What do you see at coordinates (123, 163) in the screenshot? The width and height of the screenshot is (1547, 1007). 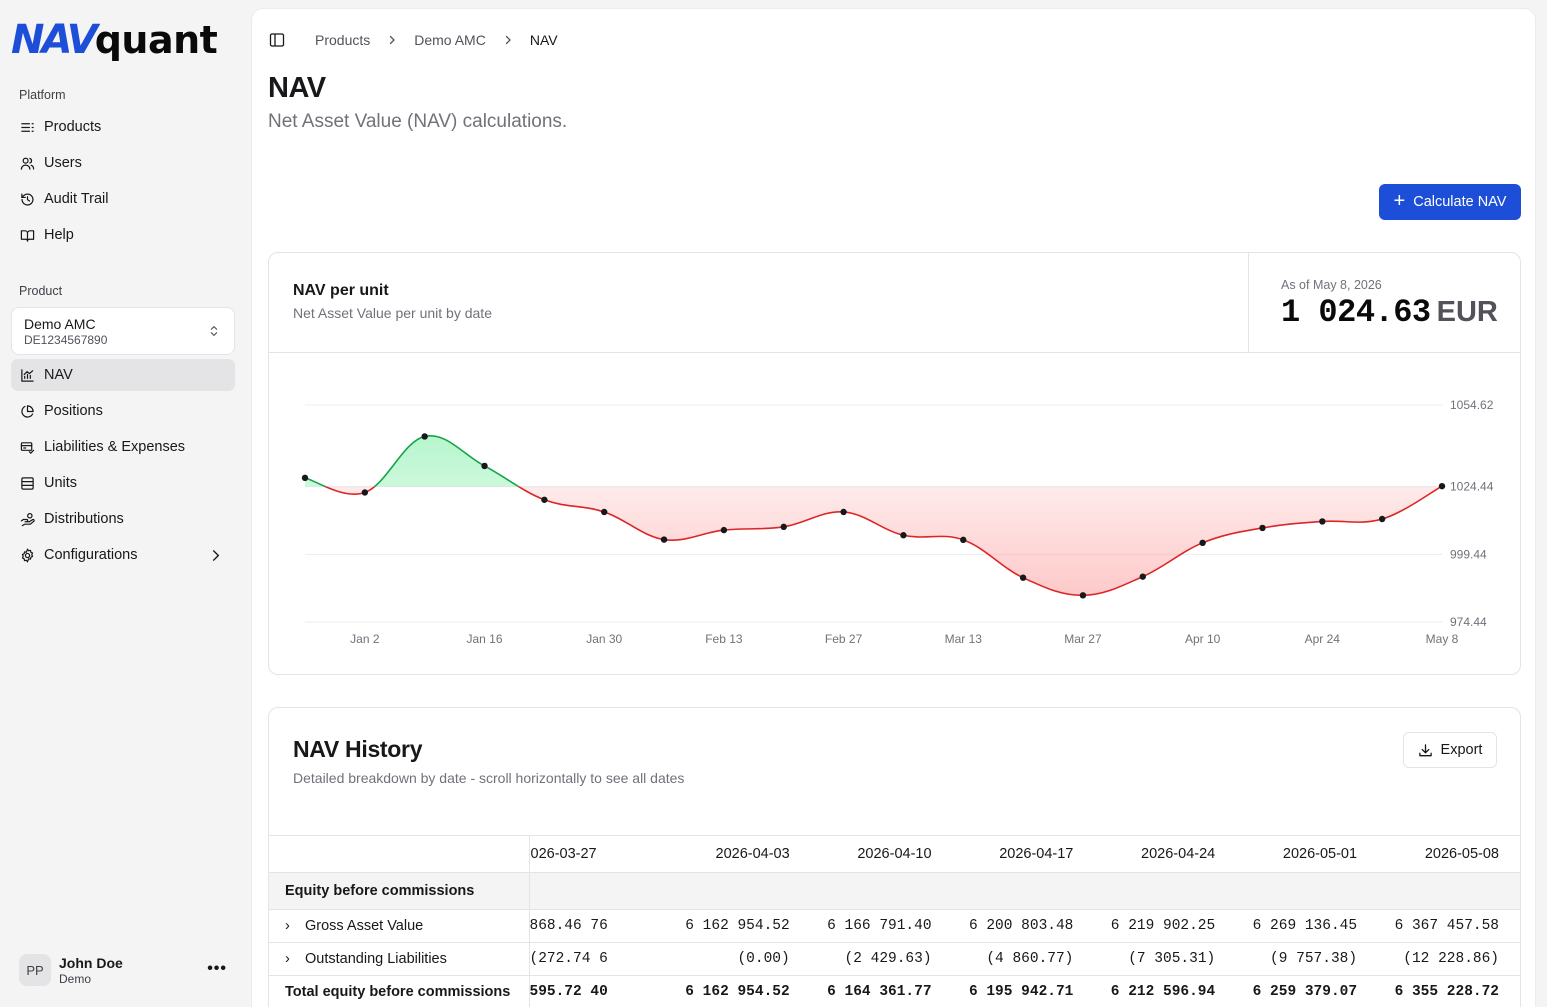 I see `sidebar-item-users: Users` at bounding box center [123, 163].